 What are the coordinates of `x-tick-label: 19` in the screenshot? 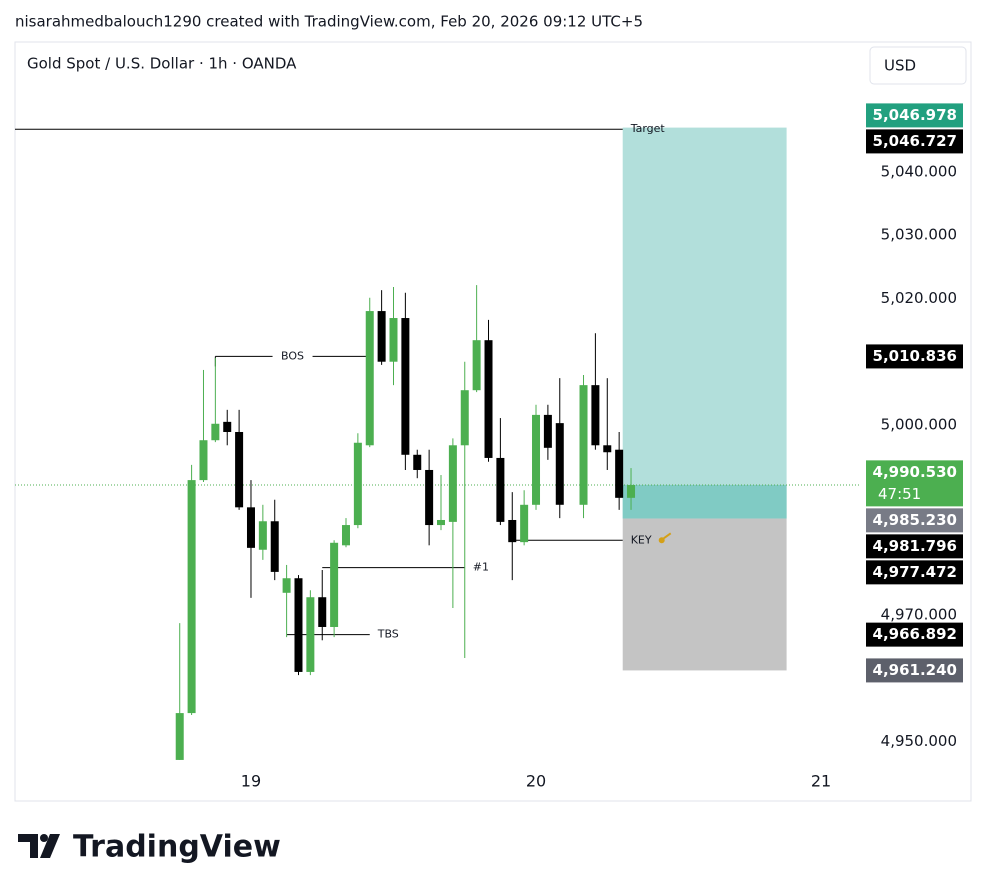 It's located at (251, 781).